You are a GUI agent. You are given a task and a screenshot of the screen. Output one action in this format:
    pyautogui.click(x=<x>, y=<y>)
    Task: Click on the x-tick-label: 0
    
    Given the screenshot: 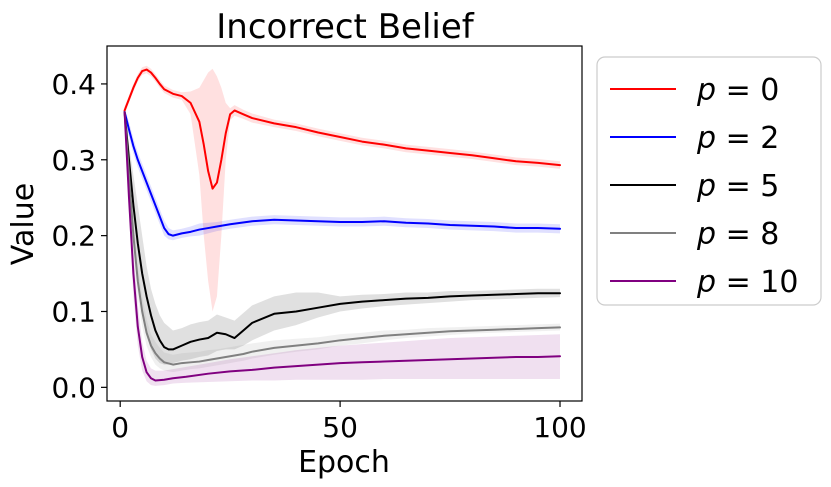 What is the action you would take?
    pyautogui.click(x=120, y=427)
    